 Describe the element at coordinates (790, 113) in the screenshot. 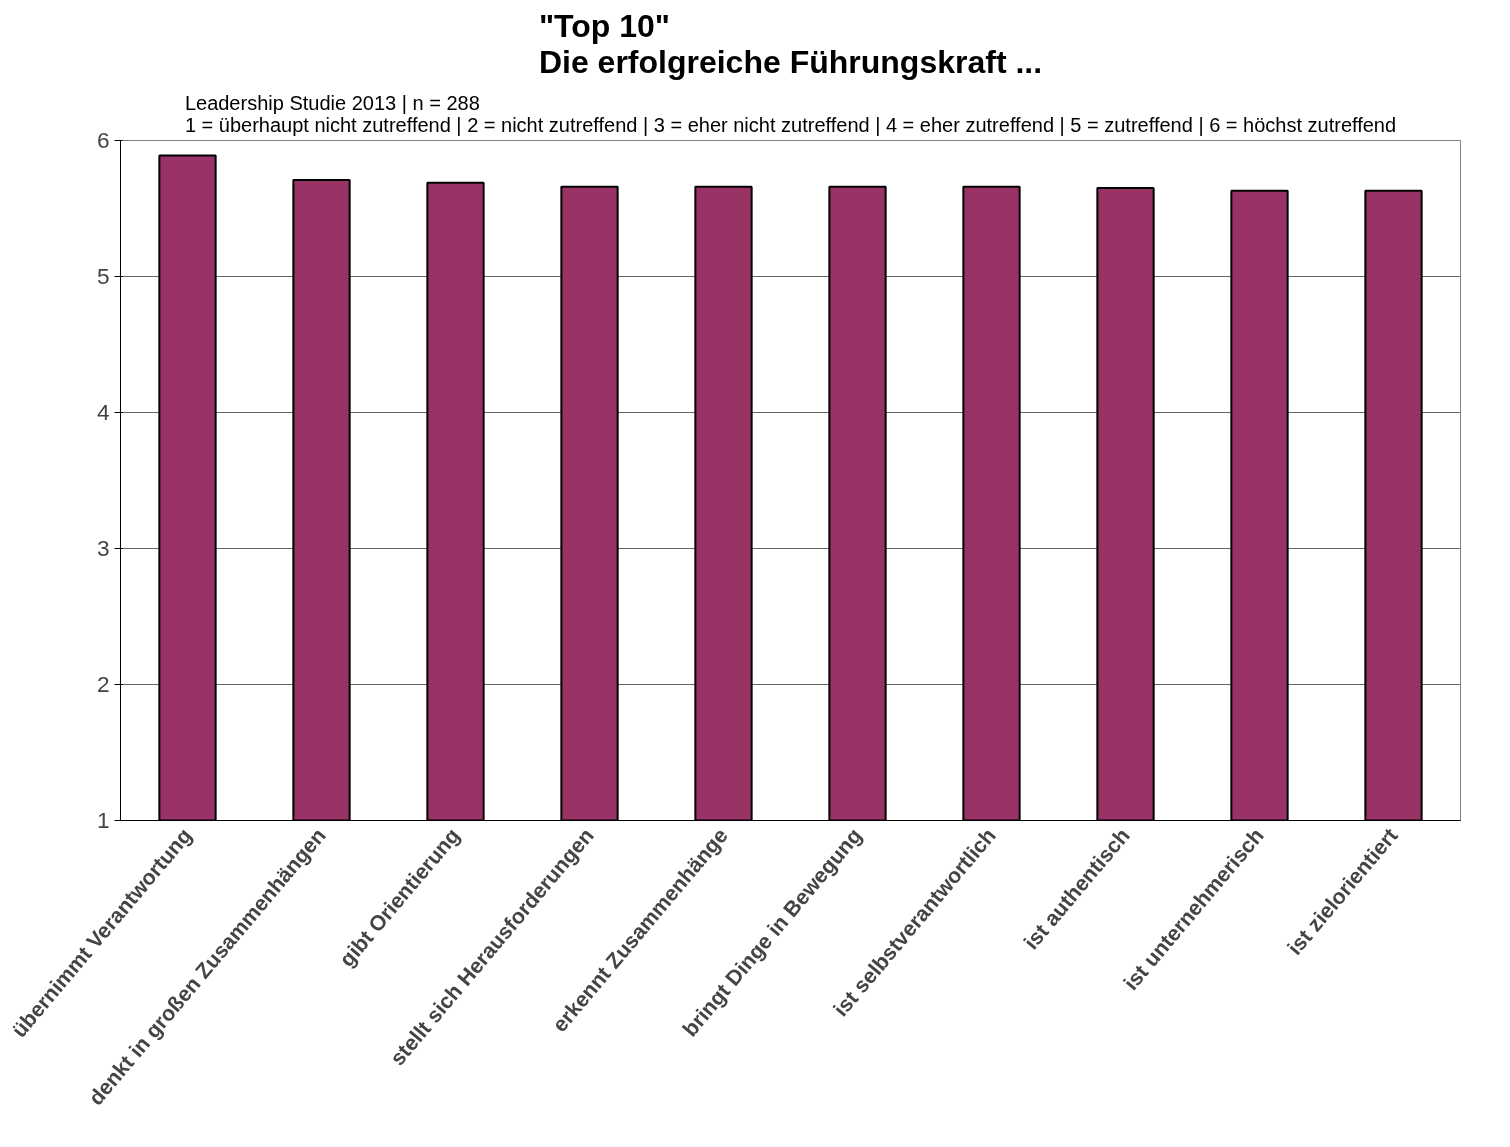

I see `chart-subtitle: Leadership Studie 2013 | n = 288 1 = überhaupt nicht zutreffend | 2 = nicht zutreffend | 3 = eher nicht zutreffend | 4 = eher zutreffend | 5 = zutreffend | 6 = höchst zutreffend` at that location.